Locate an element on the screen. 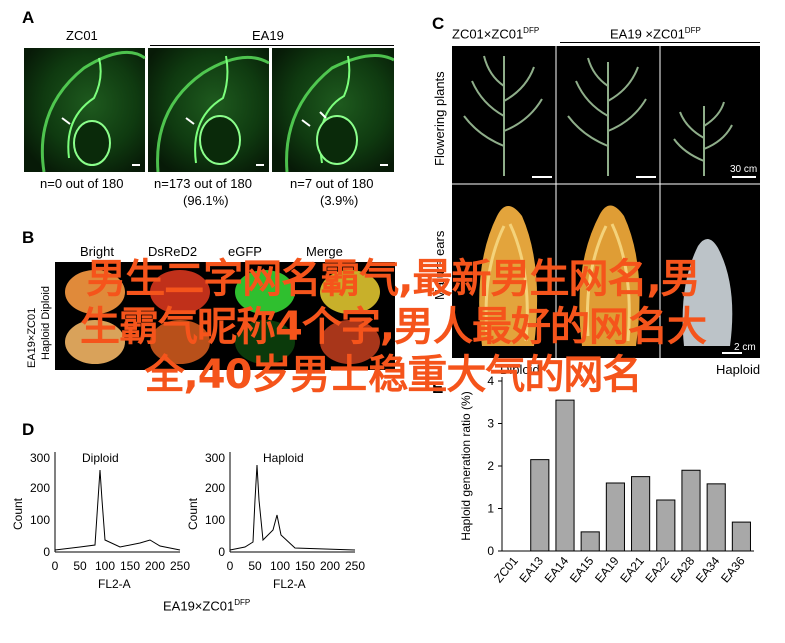  ear-haploid is located at coordinates (707, 292).